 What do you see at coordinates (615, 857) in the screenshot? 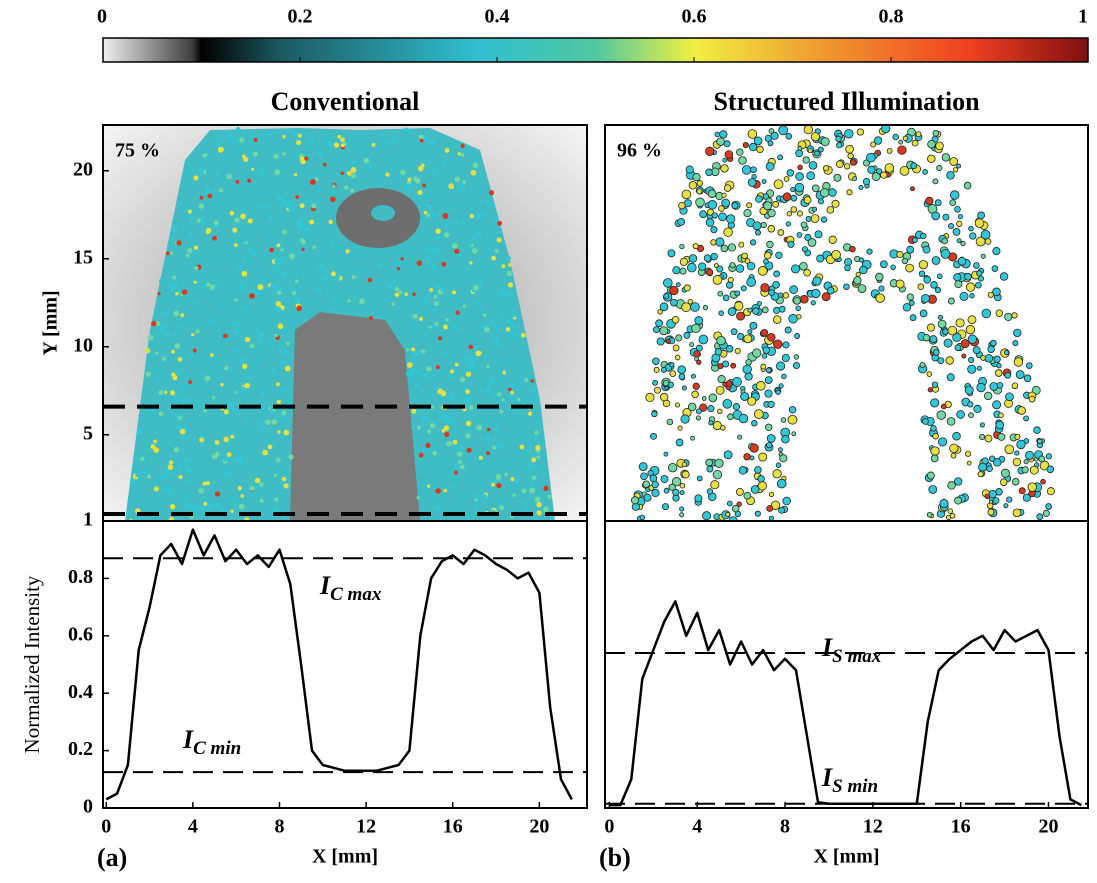
I see `panel-label: (b)` at bounding box center [615, 857].